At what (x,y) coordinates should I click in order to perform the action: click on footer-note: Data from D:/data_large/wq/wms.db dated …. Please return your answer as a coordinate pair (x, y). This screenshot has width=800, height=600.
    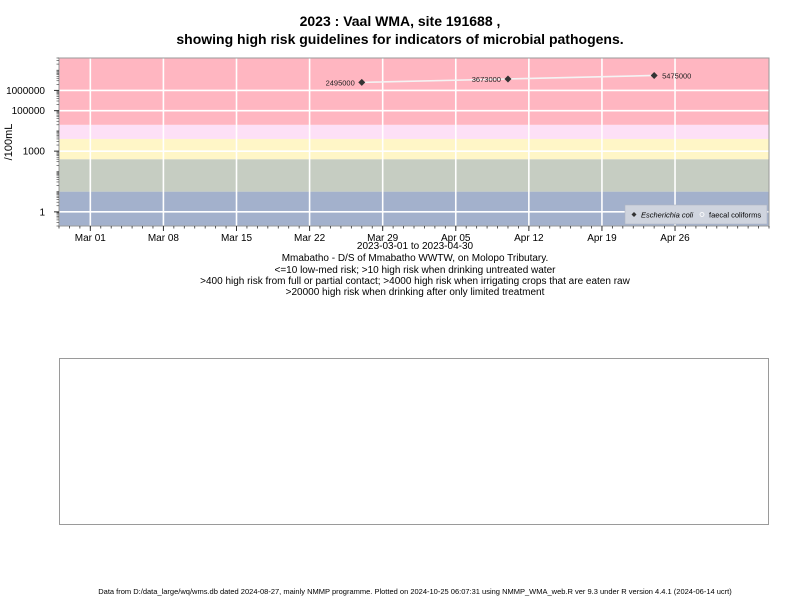
    Looking at the image, I should click on (415, 591).